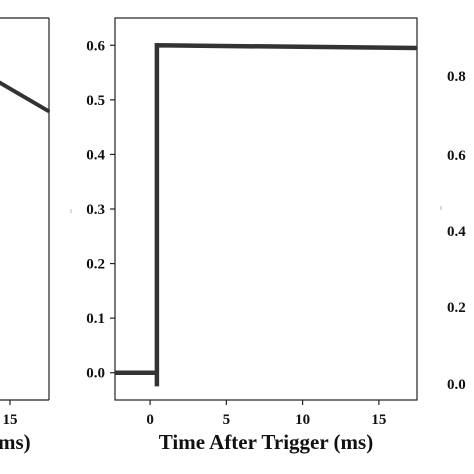  Describe the element at coordinates (10, 420) in the screenshot. I see `left-panel-xtick-15: 15` at that location.